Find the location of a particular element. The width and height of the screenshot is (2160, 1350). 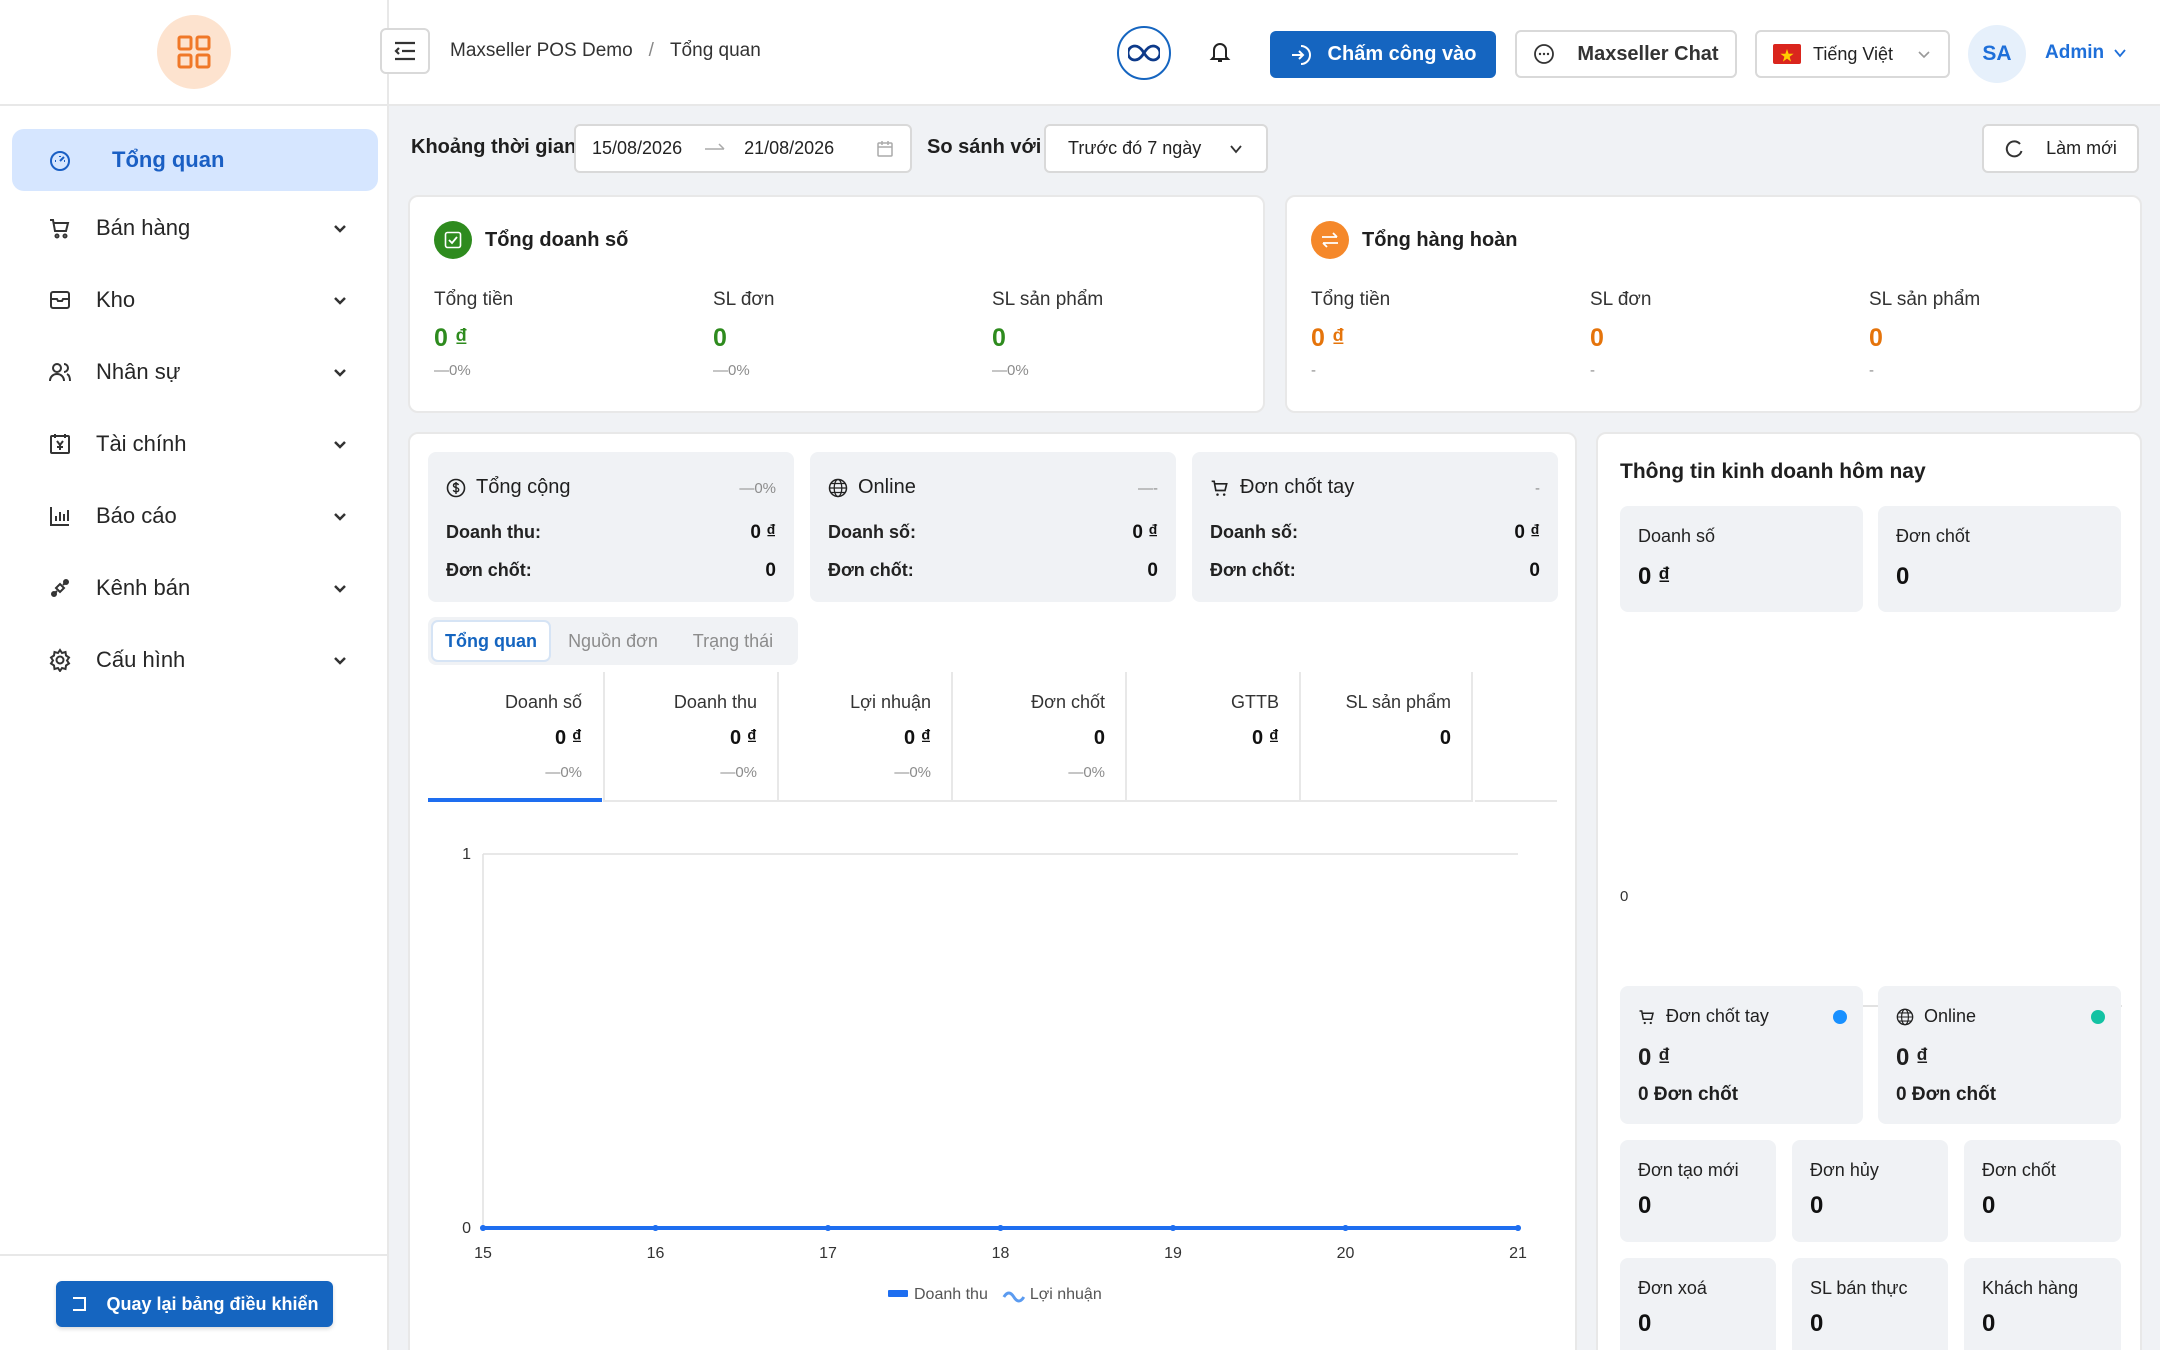

view-tabs: Tổng quan Nguồn đơn Trạng thái is located at coordinates (613, 641).